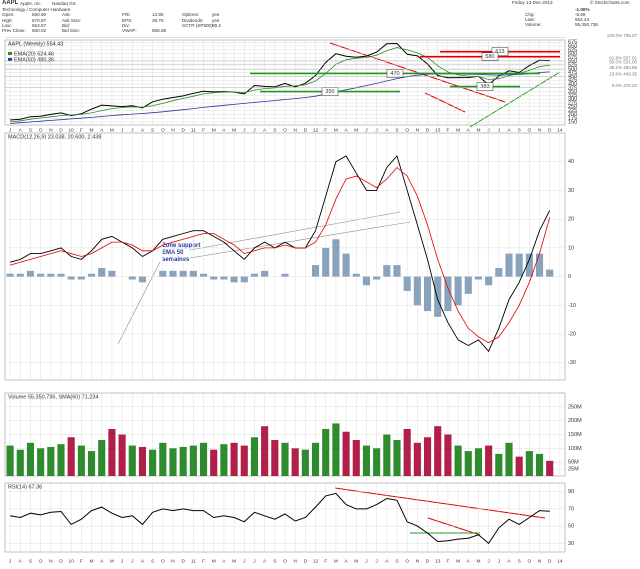  I want to click on quote-label: Volume:, so click(533, 25).